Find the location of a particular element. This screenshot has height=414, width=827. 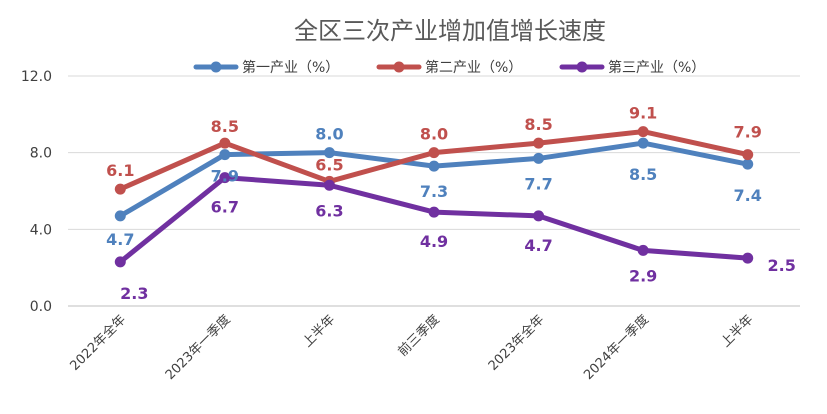

x-tick-label: 前三季度 is located at coordinates (419, 336).